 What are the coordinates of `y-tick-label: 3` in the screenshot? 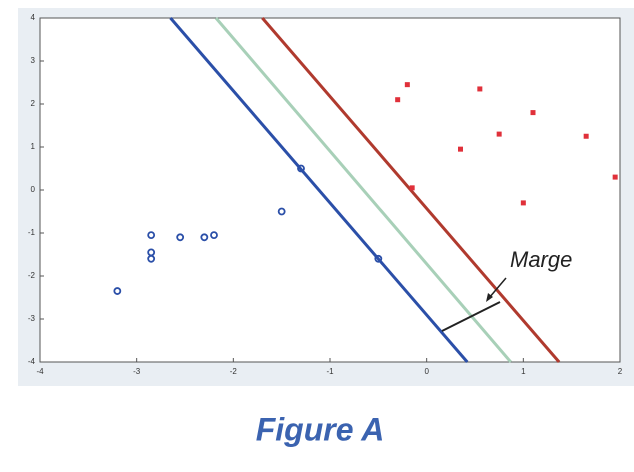 It's located at (33, 60).